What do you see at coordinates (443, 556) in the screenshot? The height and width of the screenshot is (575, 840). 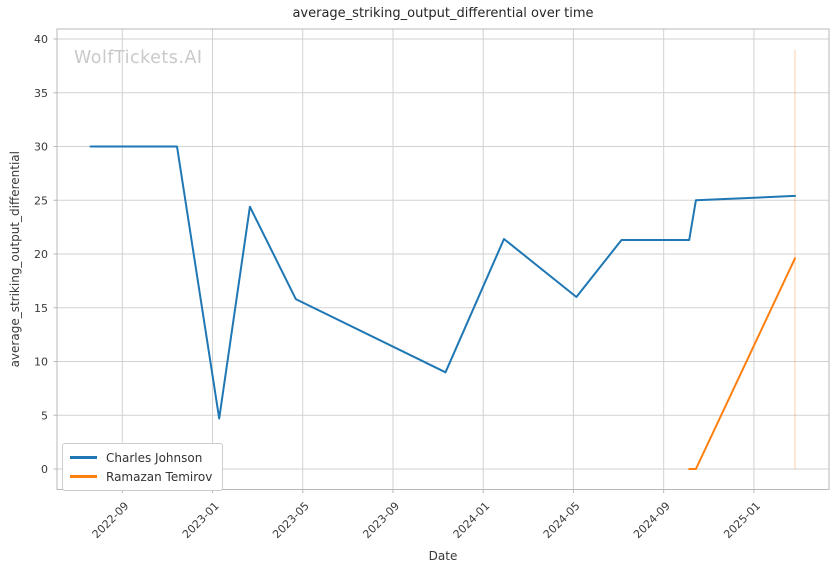 I see `x-axis-label: Date` at bounding box center [443, 556].